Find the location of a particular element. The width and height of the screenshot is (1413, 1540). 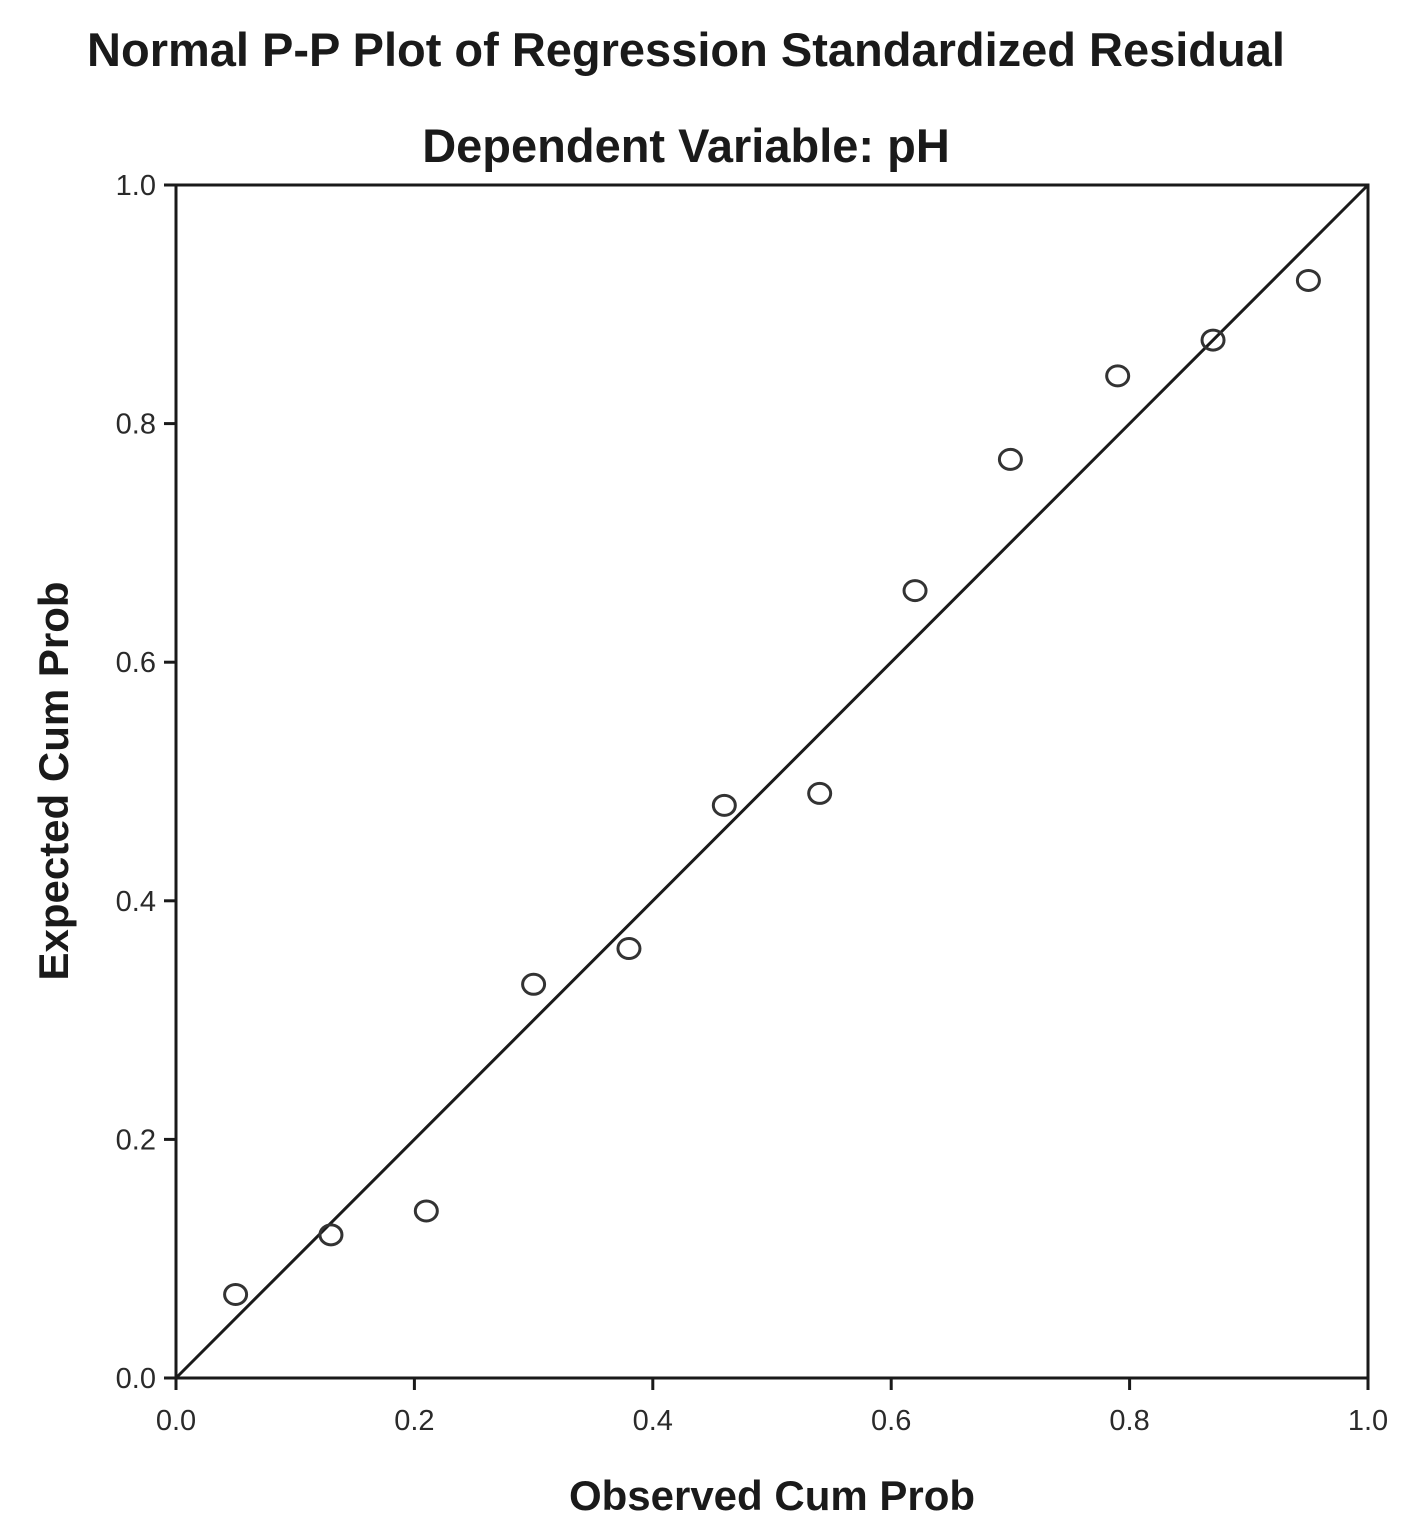

y-tick-label: 0.2 is located at coordinates (136, 1140).